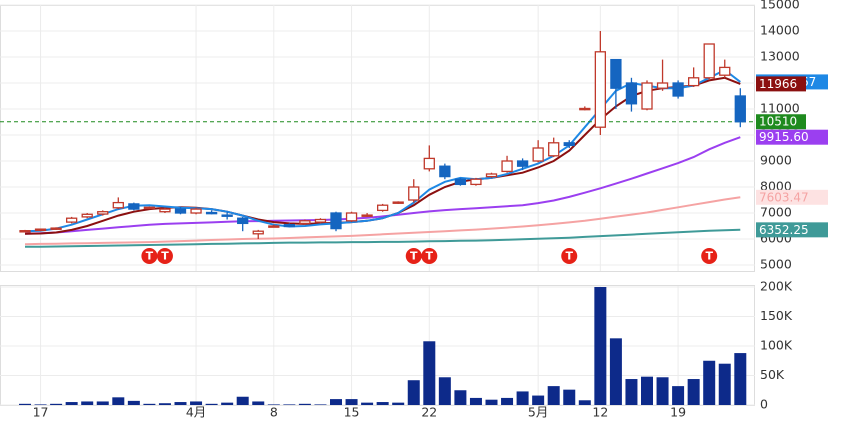  Describe the element at coordinates (780, 6) in the screenshot. I see `y-tick-label: 15000` at that location.